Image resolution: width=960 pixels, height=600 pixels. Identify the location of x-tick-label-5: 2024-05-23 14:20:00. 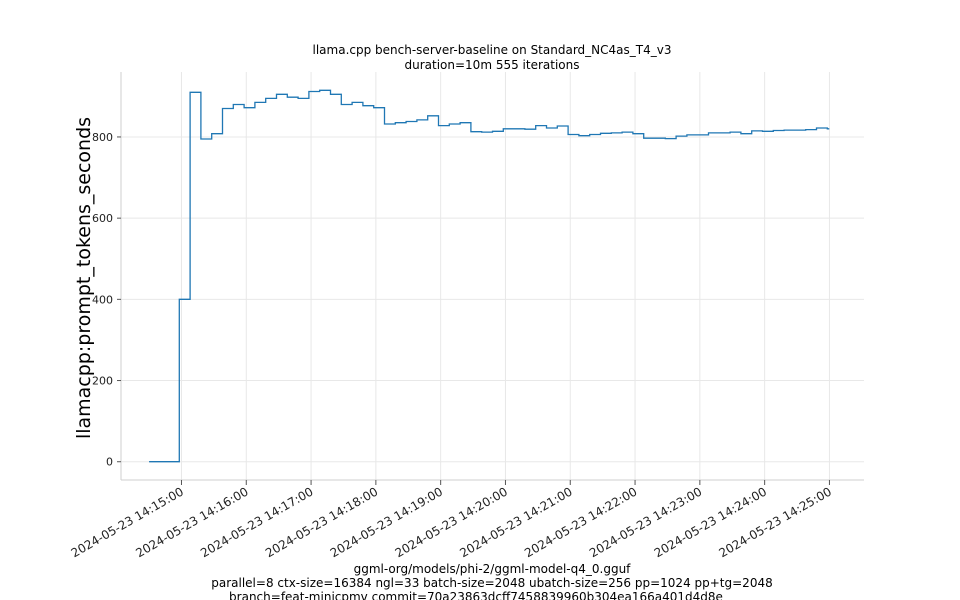
(451, 522).